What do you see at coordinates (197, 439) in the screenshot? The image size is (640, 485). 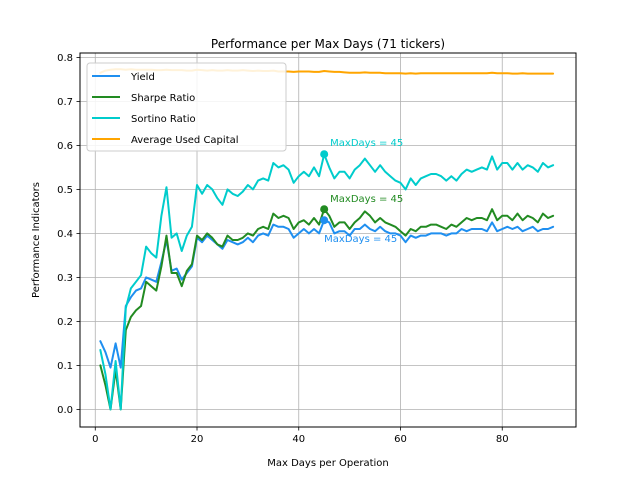 I see `x-tick-label: 20` at bounding box center [197, 439].